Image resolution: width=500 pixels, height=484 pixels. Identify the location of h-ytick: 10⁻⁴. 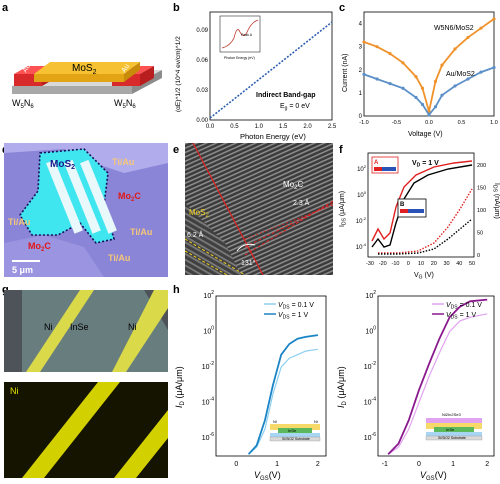
(208, 402).